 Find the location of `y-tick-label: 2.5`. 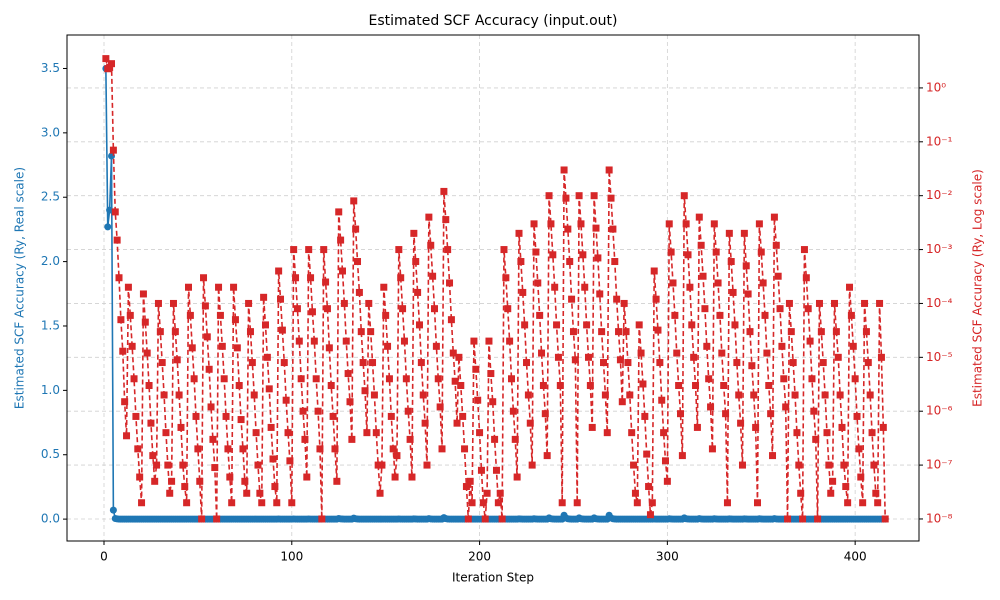

y-tick-label: 2.5 is located at coordinates (50, 197).